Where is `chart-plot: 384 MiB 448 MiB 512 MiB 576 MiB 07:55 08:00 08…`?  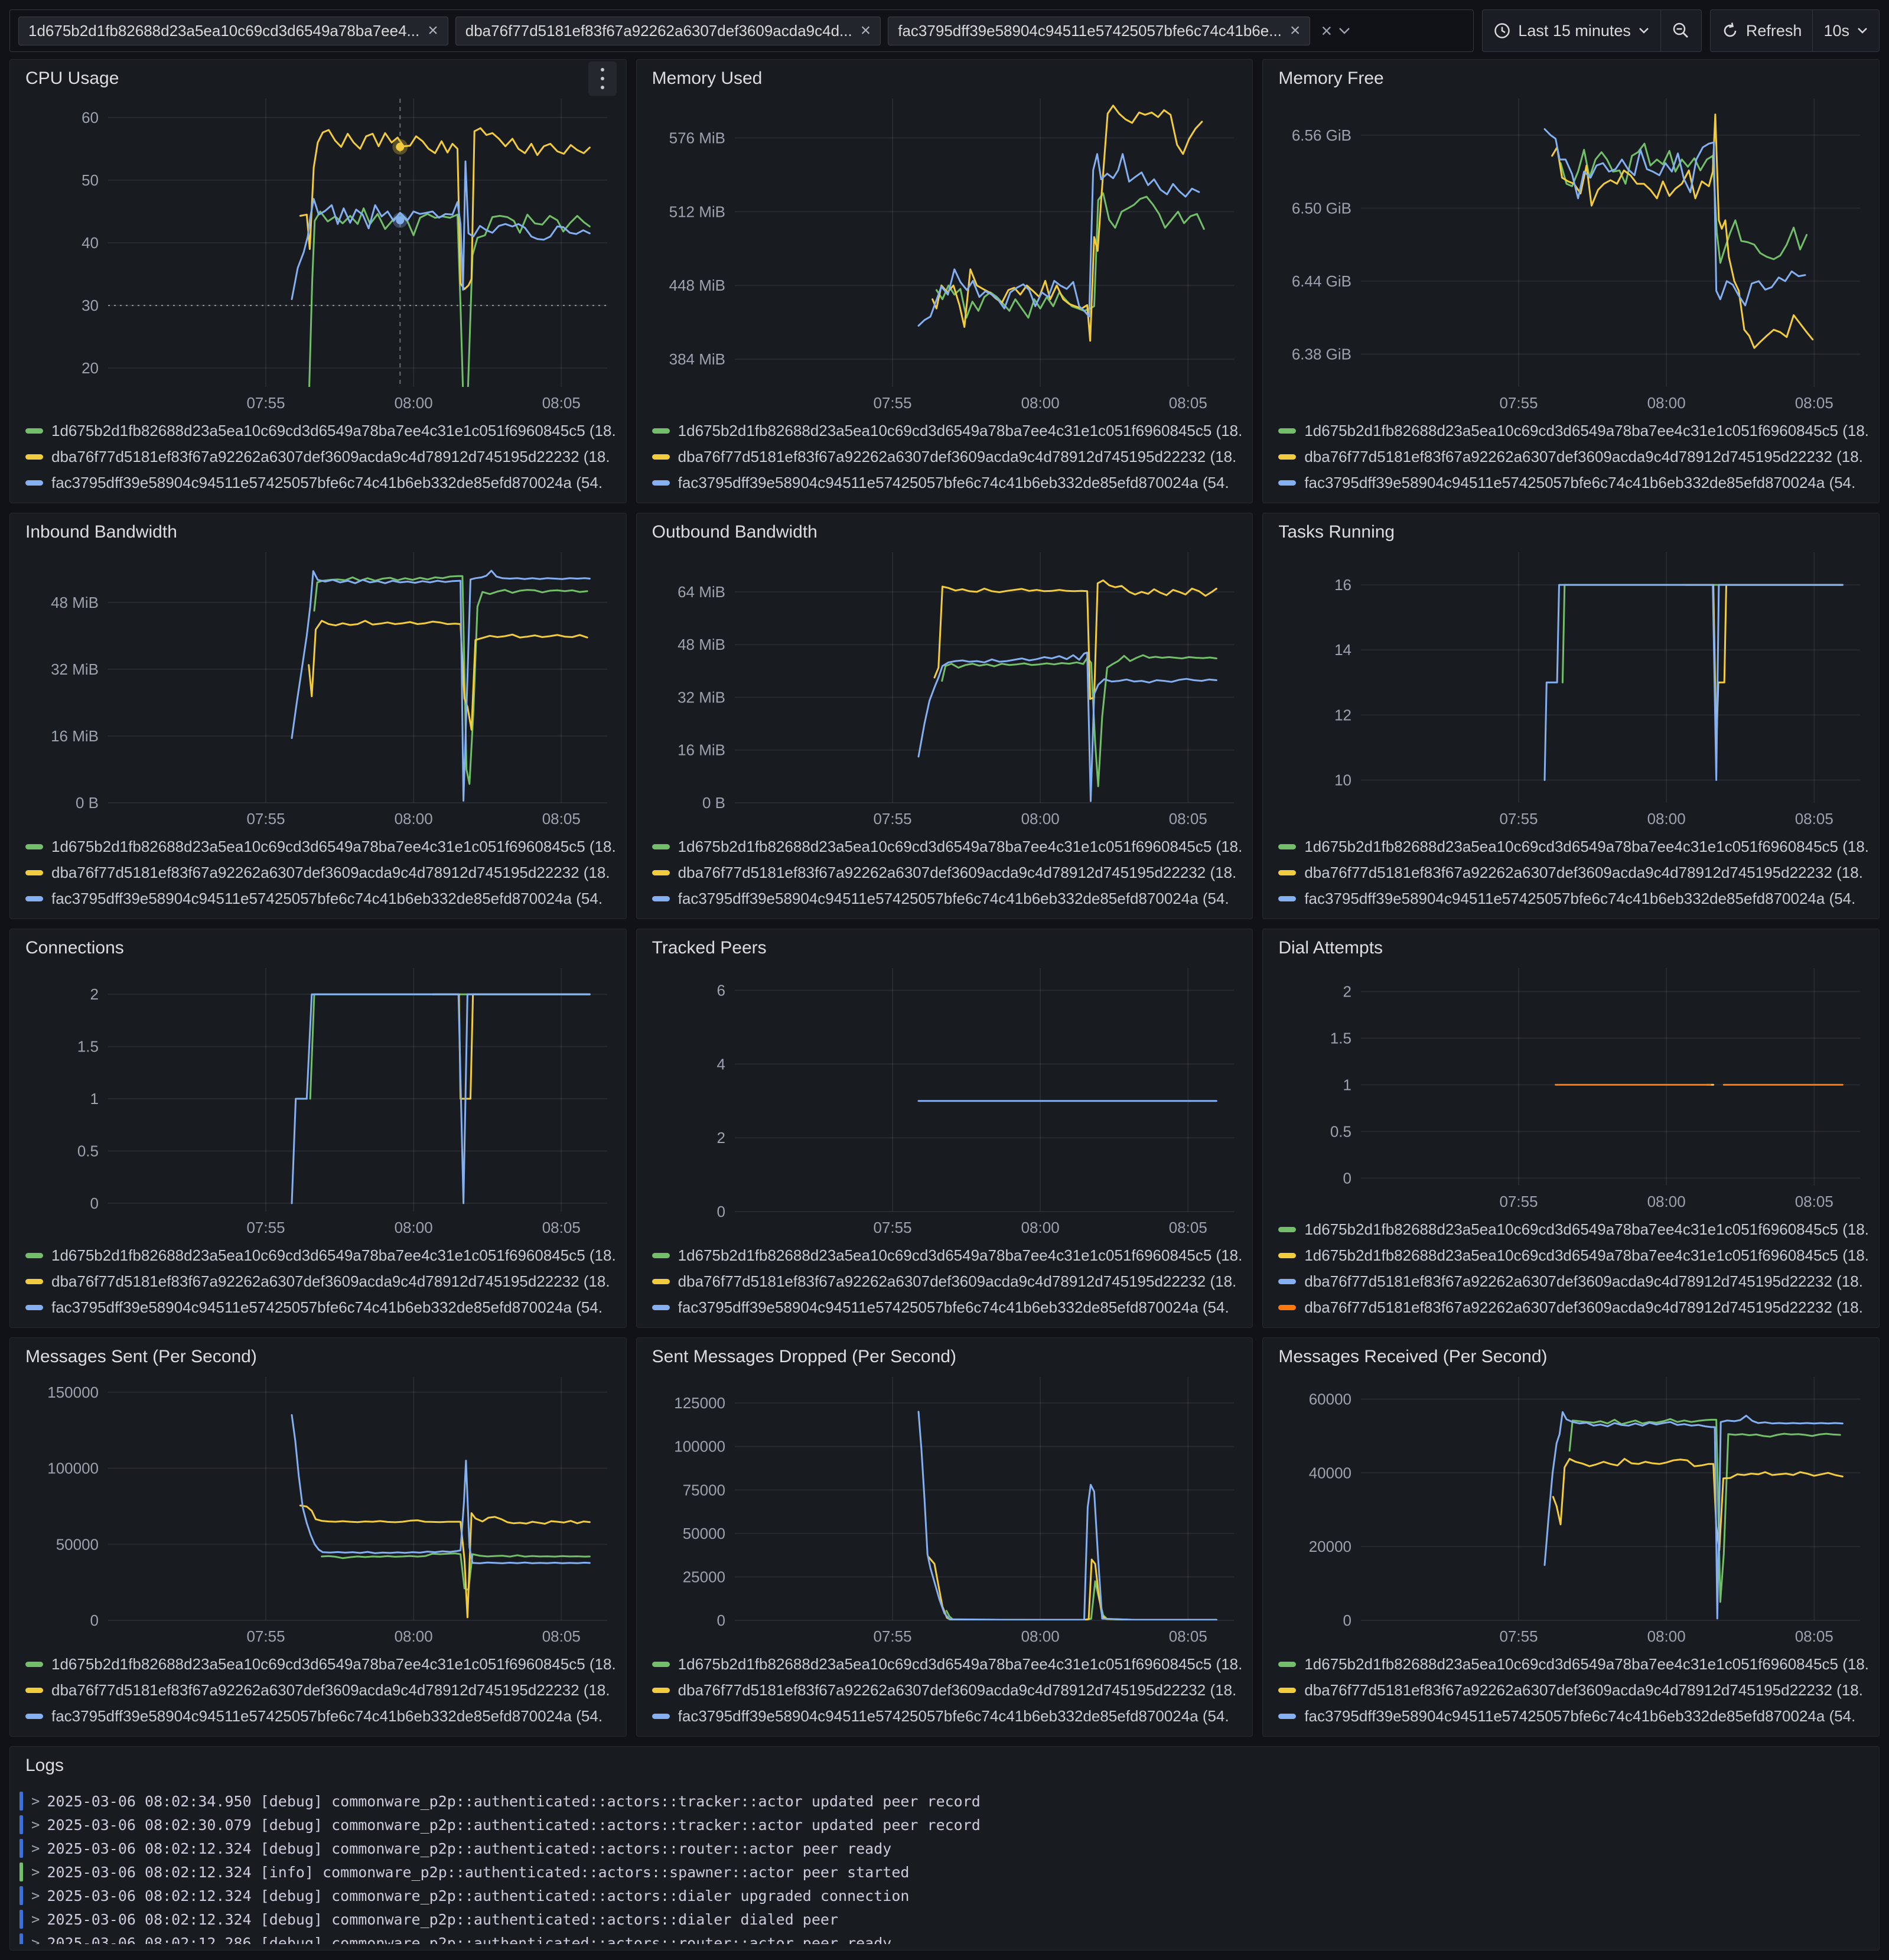 chart-plot: 384 MiB 448 MiB 512 MiB 576 MiB 07:55 08:00 08… is located at coordinates (945, 253).